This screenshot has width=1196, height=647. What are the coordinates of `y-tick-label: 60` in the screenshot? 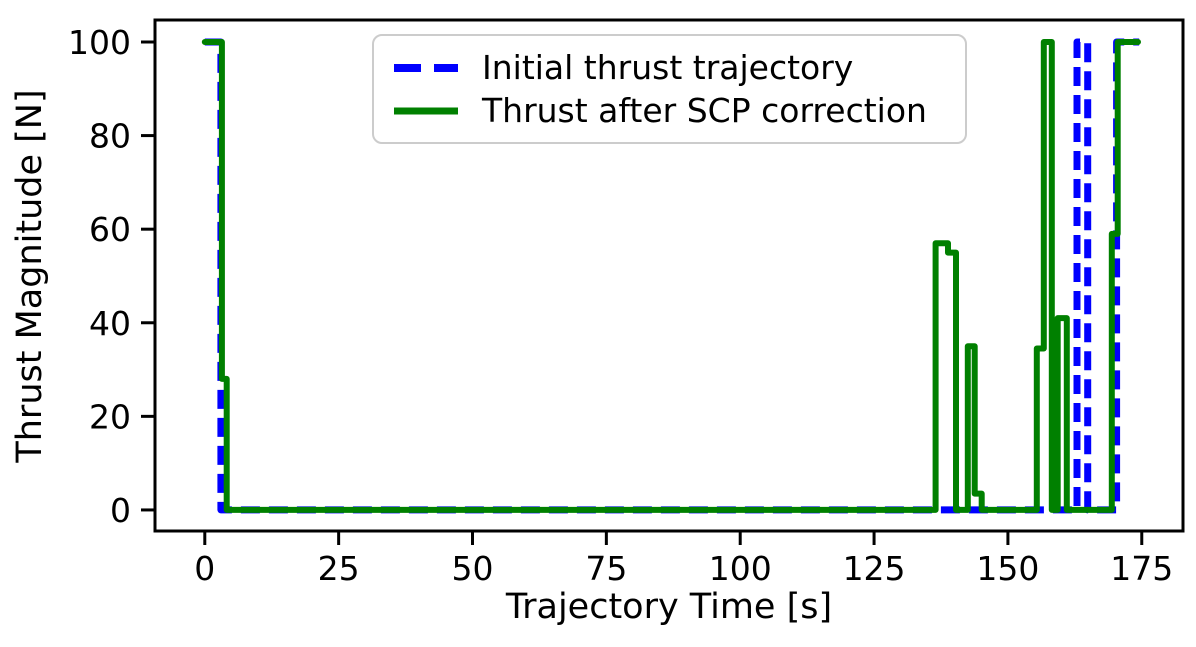 It's located at (110, 229).